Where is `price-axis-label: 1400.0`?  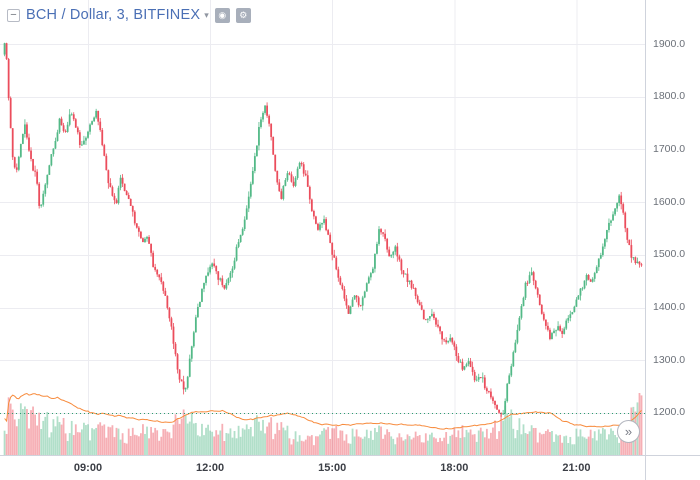 price-axis-label: 1400.0 is located at coordinates (669, 307).